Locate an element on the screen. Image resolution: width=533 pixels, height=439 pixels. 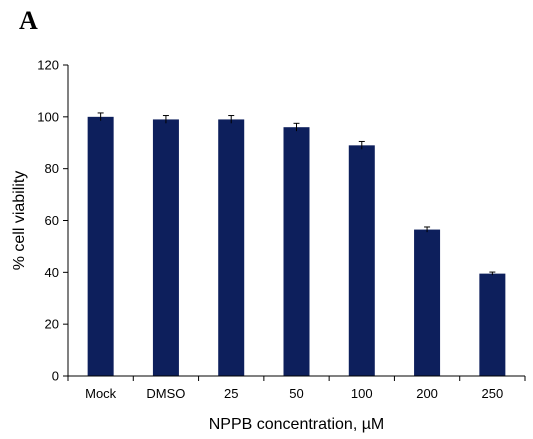
x-axis-label: NPPB concentration, µM is located at coordinates (297, 424).